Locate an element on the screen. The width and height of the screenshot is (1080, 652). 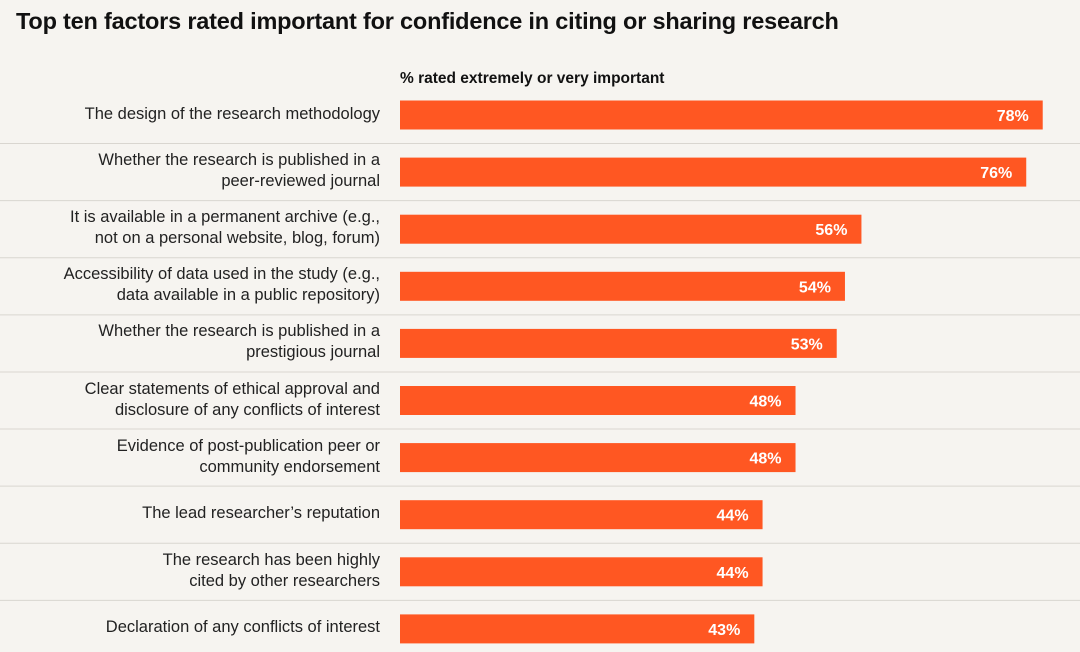
data-label: 56% is located at coordinates (831, 230).